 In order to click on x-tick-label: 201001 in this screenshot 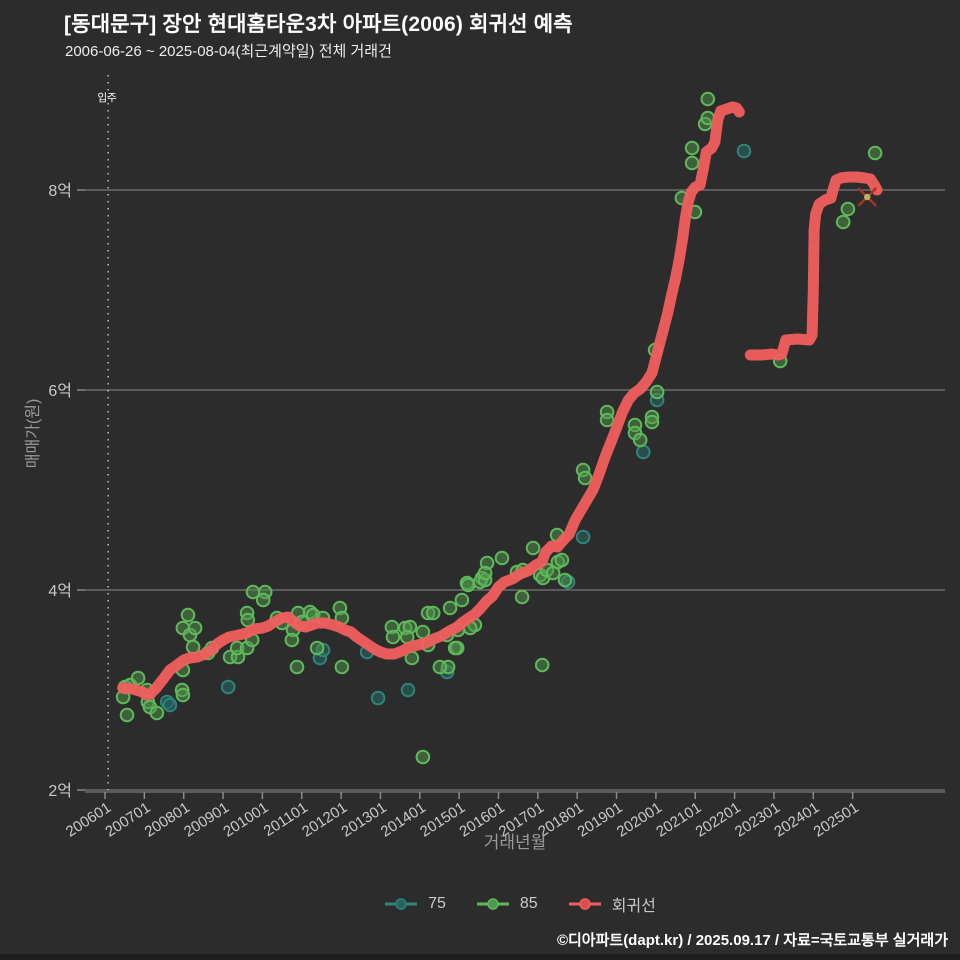, I will do `click(245, 820)`.